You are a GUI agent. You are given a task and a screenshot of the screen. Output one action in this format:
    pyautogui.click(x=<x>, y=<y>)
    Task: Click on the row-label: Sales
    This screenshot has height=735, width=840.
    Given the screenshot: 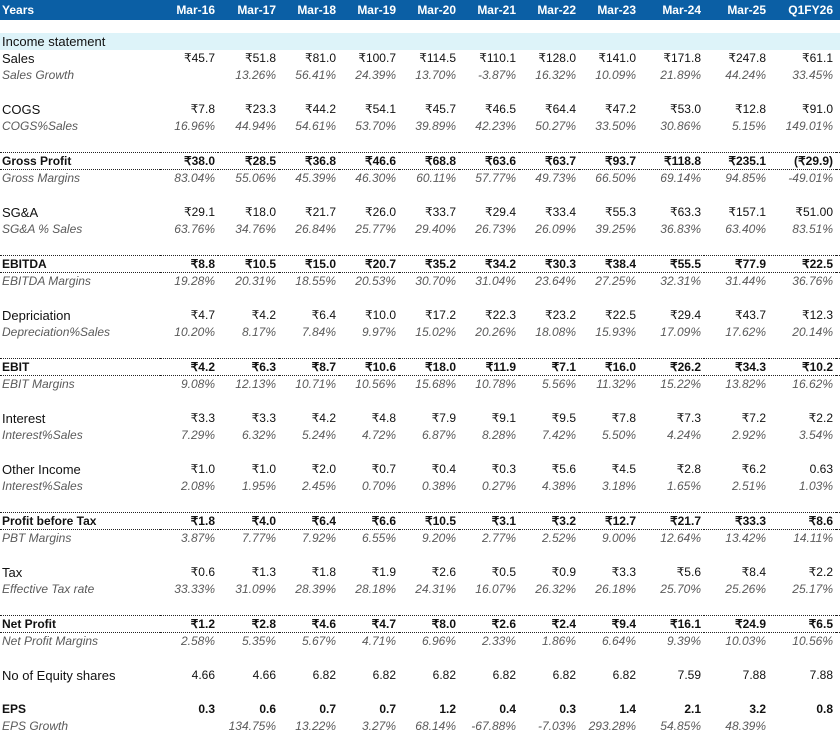 What is the action you would take?
    pyautogui.click(x=18, y=58)
    